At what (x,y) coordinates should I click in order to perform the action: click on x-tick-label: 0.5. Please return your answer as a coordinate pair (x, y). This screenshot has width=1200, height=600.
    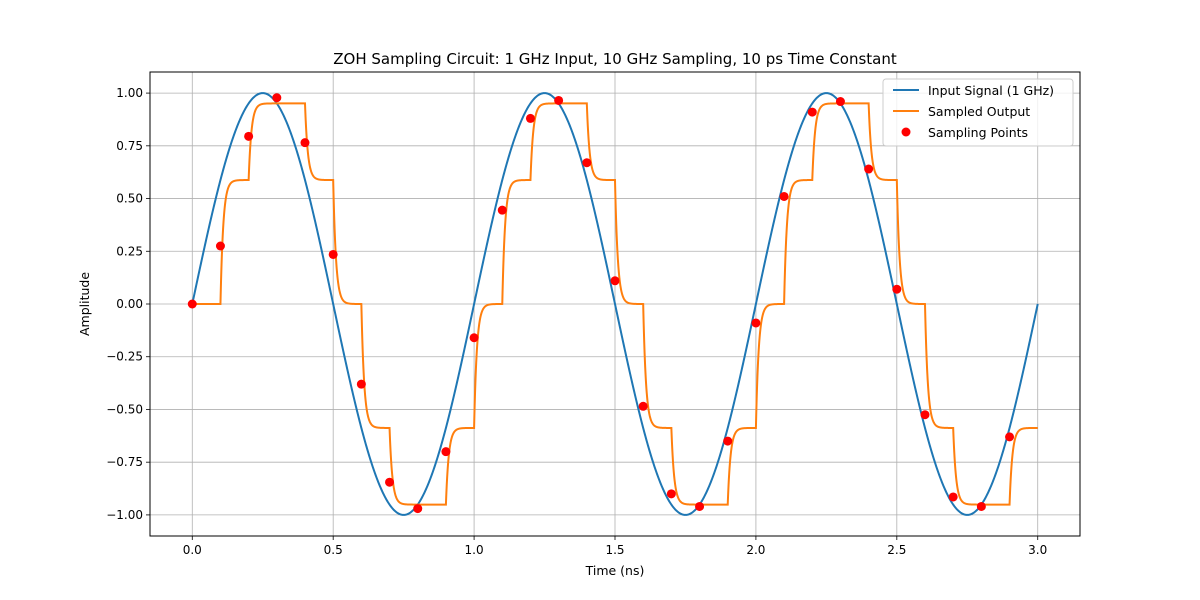
    Looking at the image, I should click on (333, 550).